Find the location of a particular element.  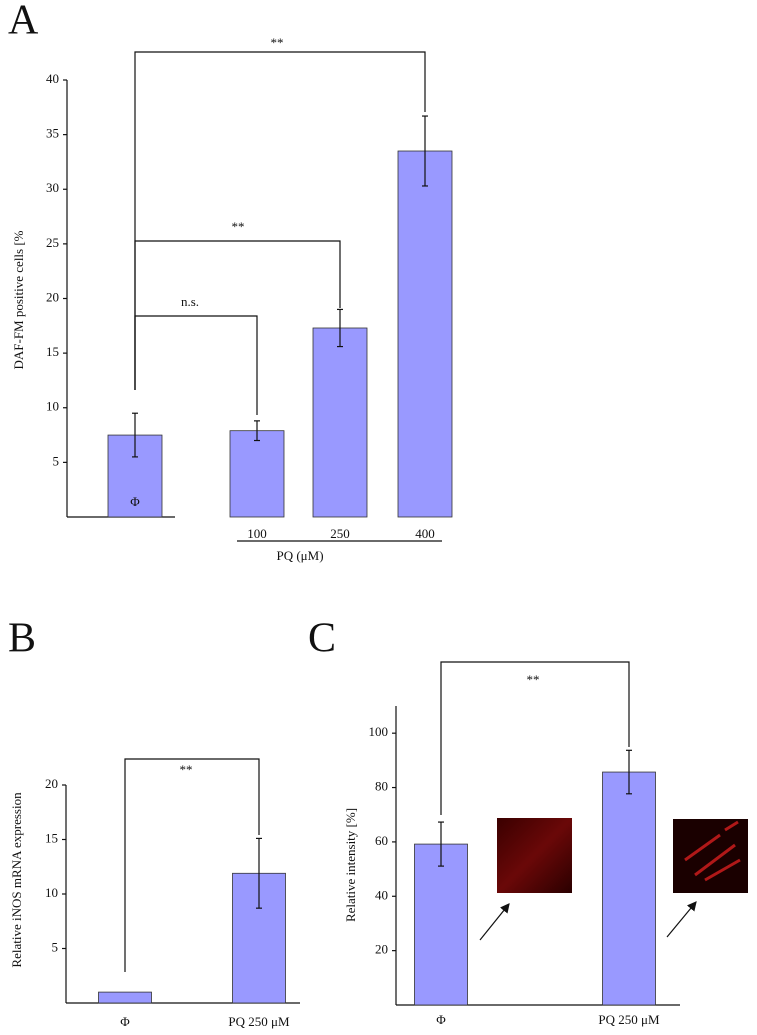

x-tick-label: 400 is located at coordinates (425, 533).